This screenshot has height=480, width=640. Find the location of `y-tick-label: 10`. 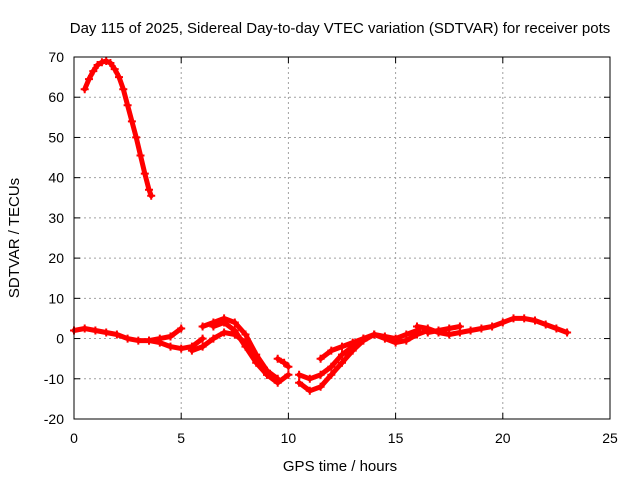

y-tick-label: 10 is located at coordinates (56, 298).